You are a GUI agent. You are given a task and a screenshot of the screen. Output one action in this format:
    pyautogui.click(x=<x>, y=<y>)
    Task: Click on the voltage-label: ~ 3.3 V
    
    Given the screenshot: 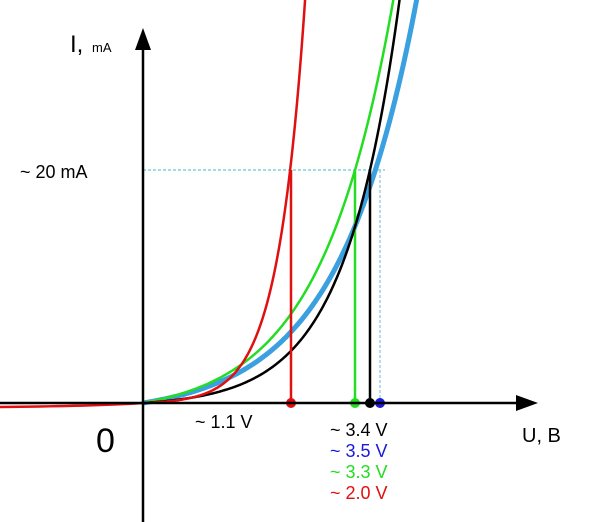 What is the action you would take?
    pyautogui.click(x=359, y=472)
    